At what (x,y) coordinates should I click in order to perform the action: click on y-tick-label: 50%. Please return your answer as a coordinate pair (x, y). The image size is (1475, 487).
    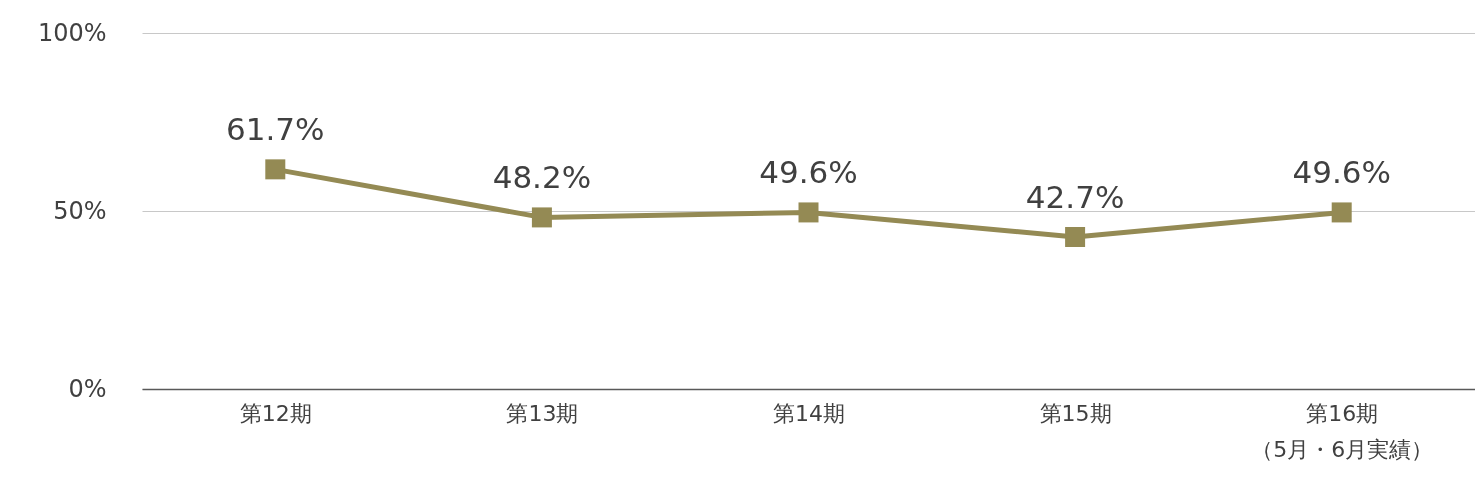
    Looking at the image, I should click on (80, 210).